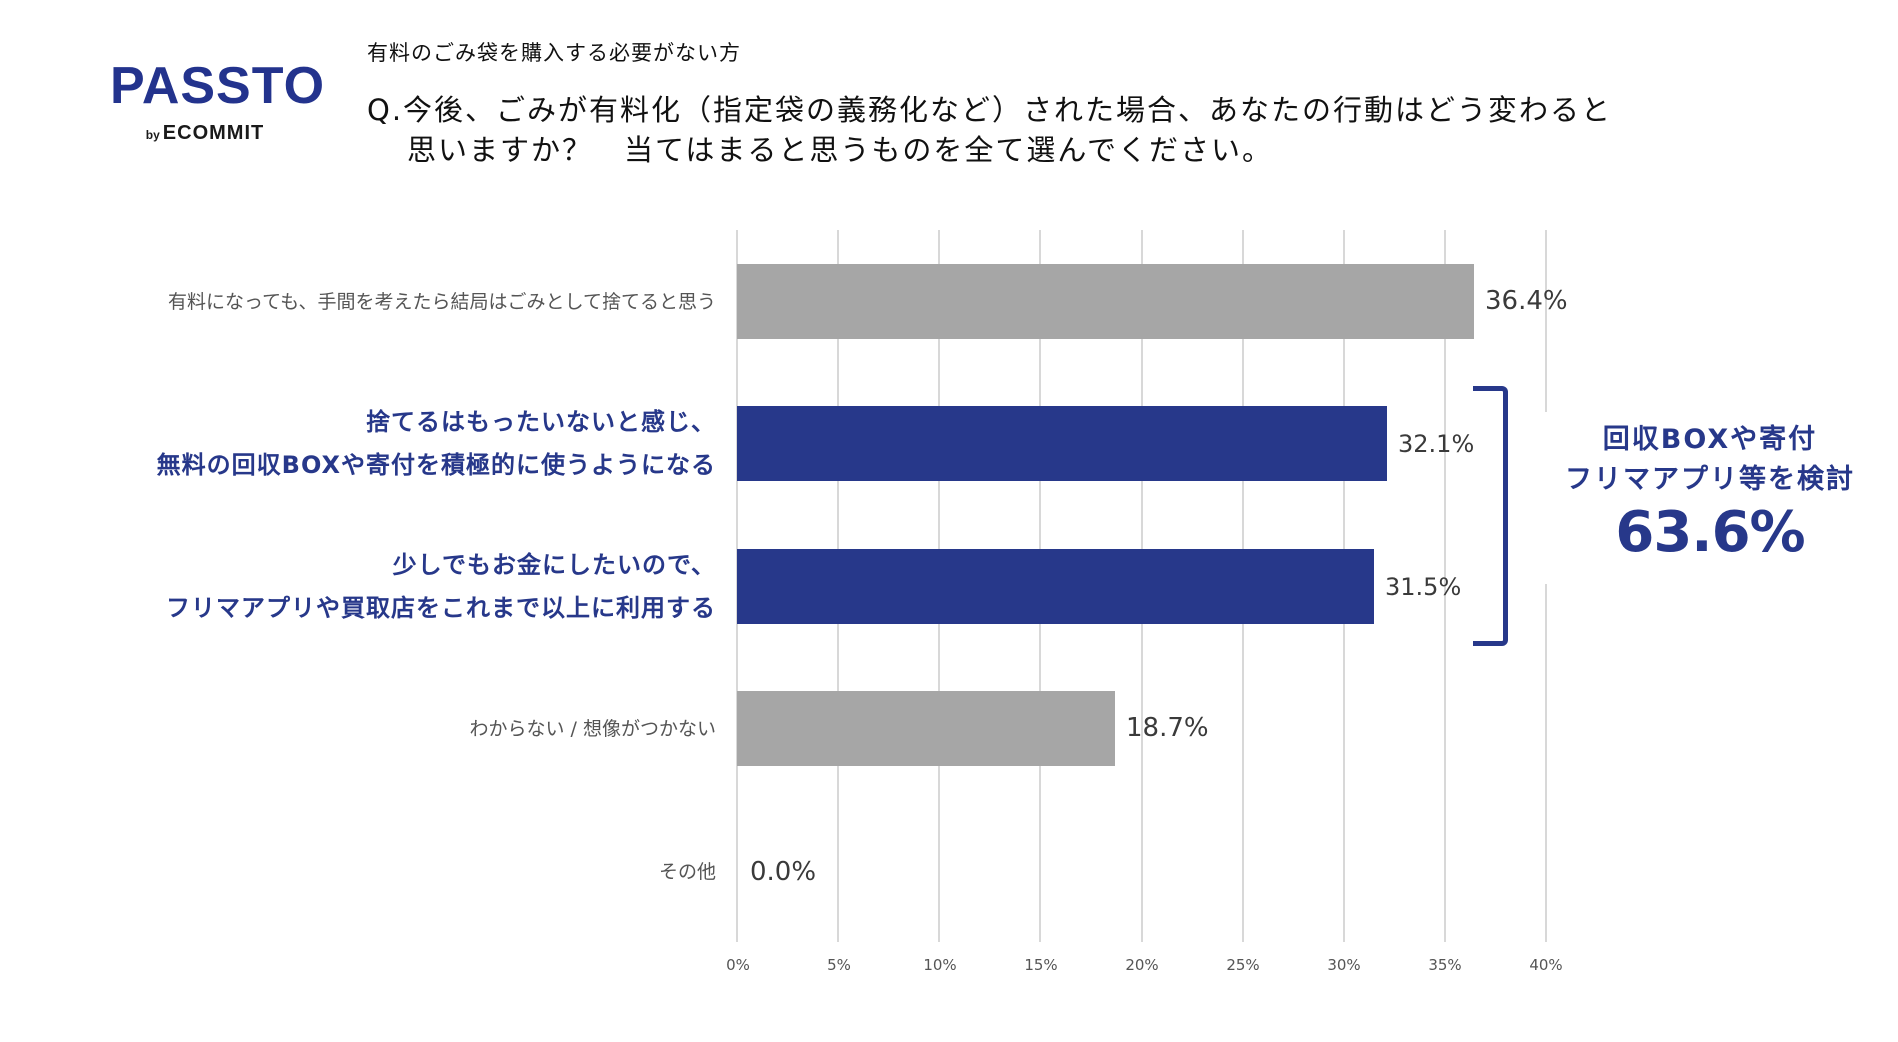  What do you see at coordinates (839, 965) in the screenshot?
I see `x-tick: 5%` at bounding box center [839, 965].